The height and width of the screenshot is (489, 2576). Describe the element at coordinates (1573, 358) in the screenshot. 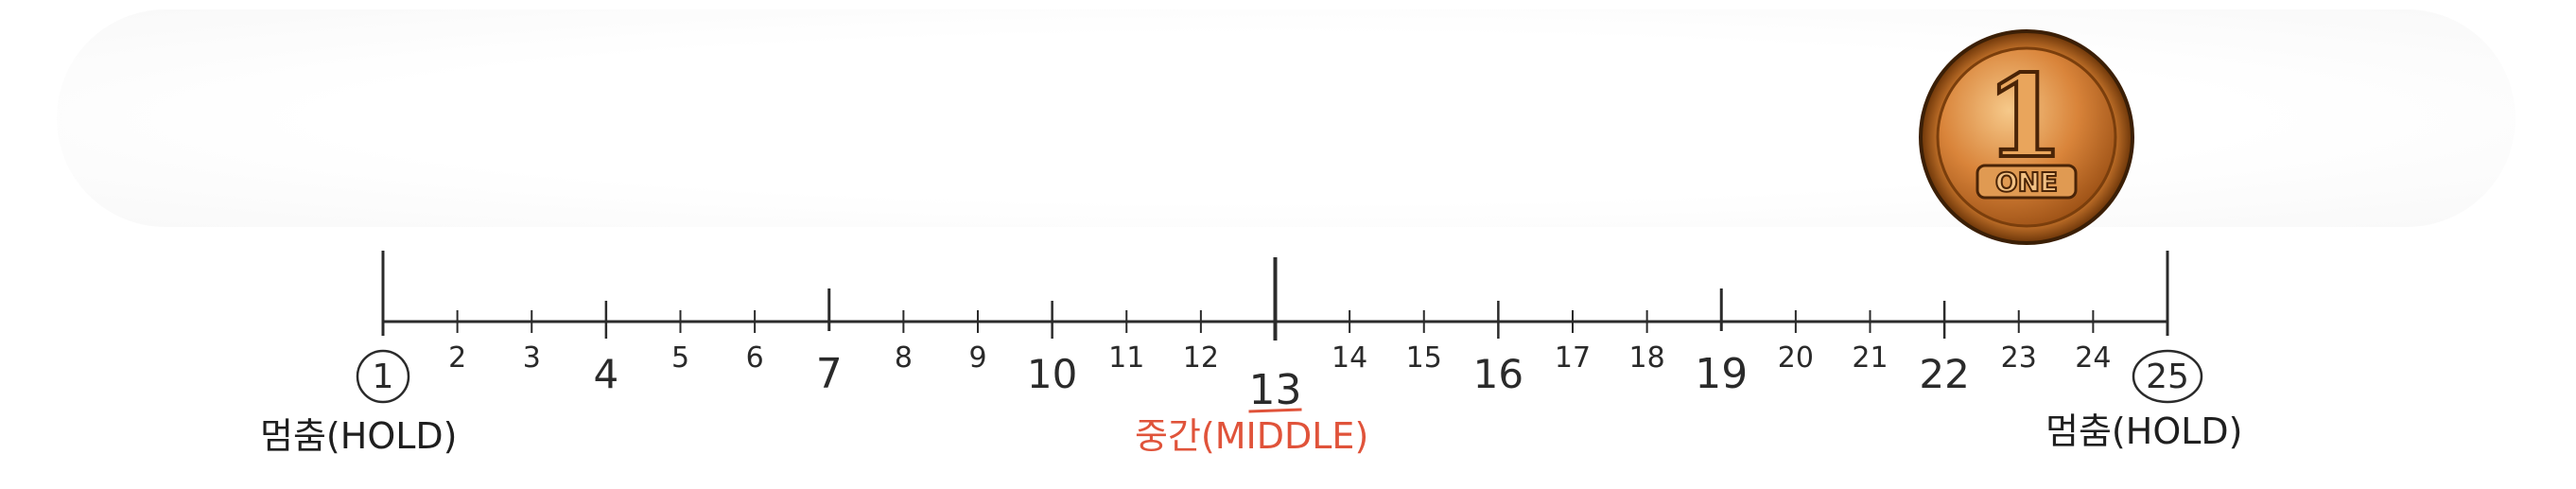

I see `tick-number-17: 17` at that location.